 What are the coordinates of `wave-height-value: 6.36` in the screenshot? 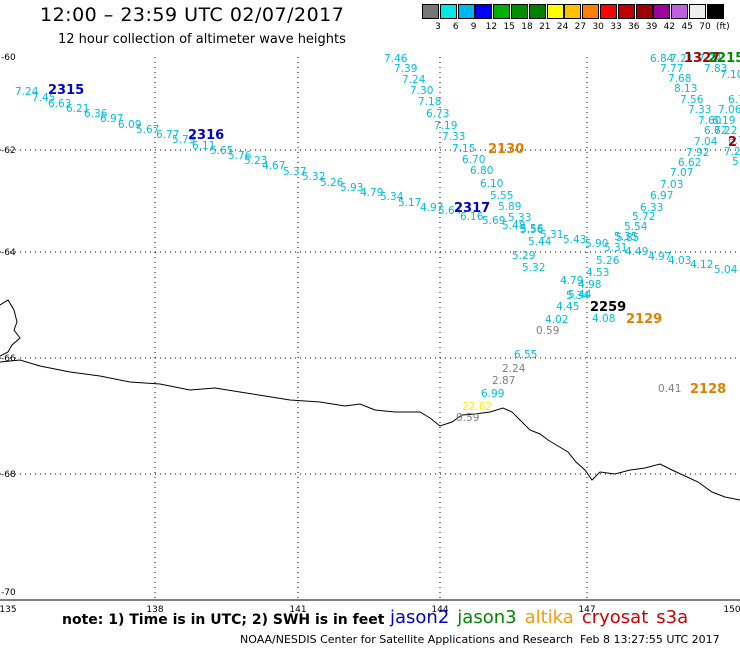 It's located at (96, 114).